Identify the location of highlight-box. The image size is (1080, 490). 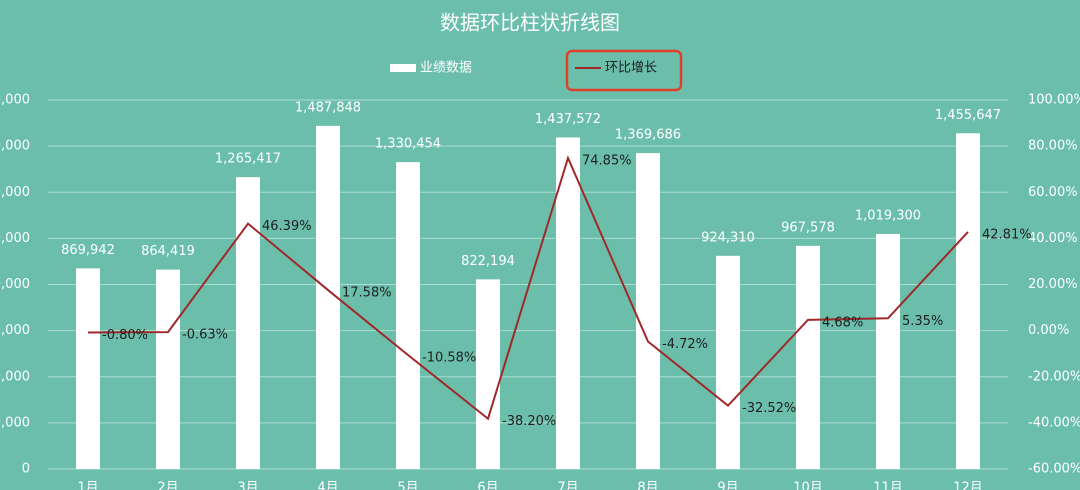
(624, 70).